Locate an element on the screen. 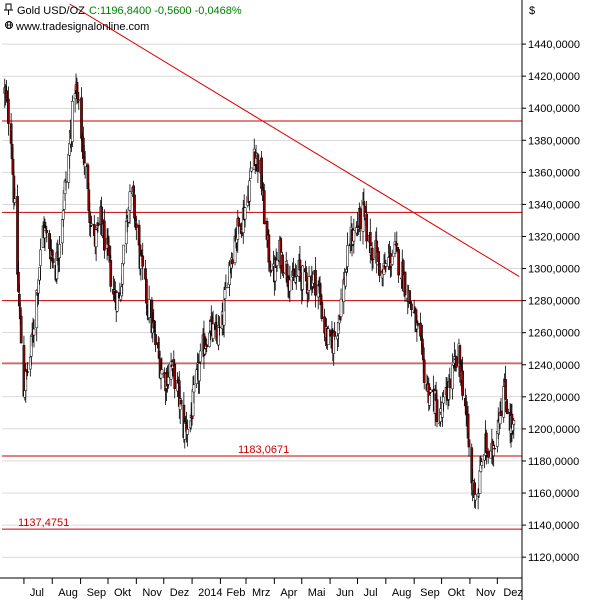  y-tick-label: 1320,0000 is located at coordinates (554, 237).